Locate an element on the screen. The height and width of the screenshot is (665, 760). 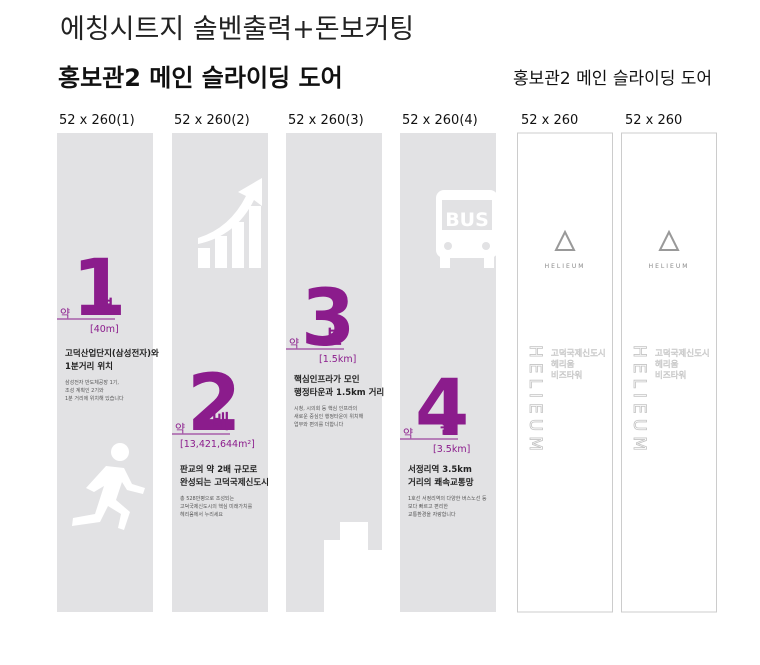
big-number: 3 is located at coordinates (328, 319).